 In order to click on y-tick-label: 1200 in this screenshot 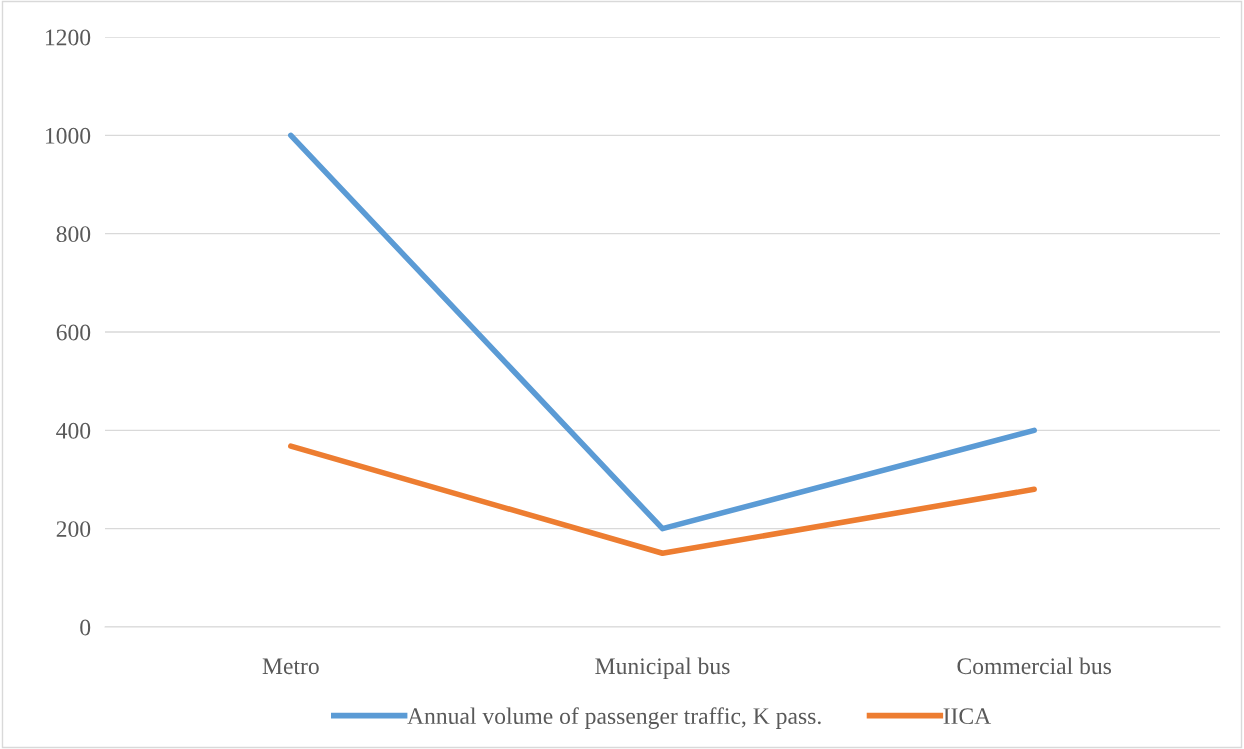, I will do `click(68, 37)`.